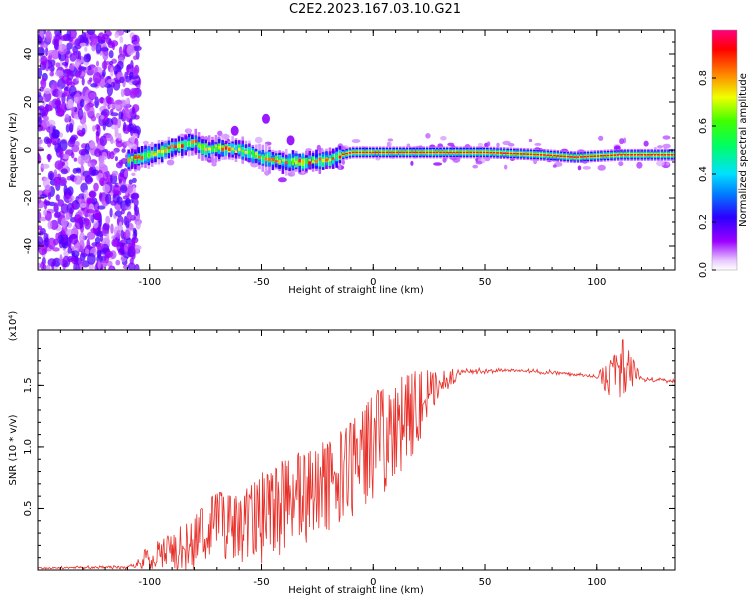 The image size is (750, 600). What do you see at coordinates (375, 9) in the screenshot?
I see `chart-title: C2E2.2023.167.03.10.G21` at bounding box center [375, 9].